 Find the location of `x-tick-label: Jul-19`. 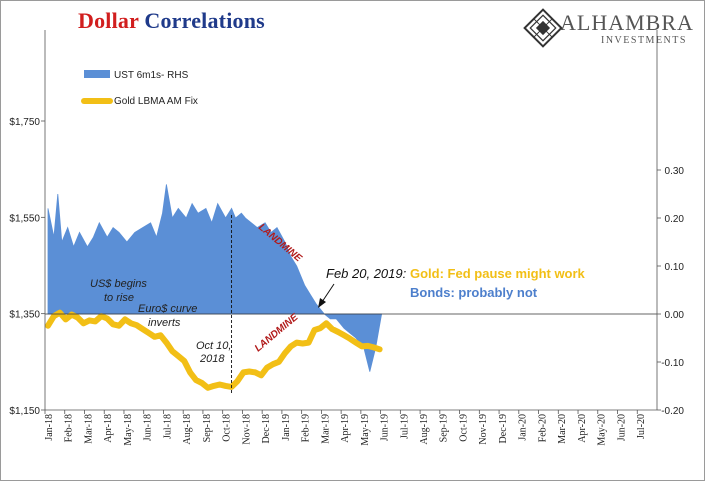

x-tick-label: Jul-19 is located at coordinates (404, 426).